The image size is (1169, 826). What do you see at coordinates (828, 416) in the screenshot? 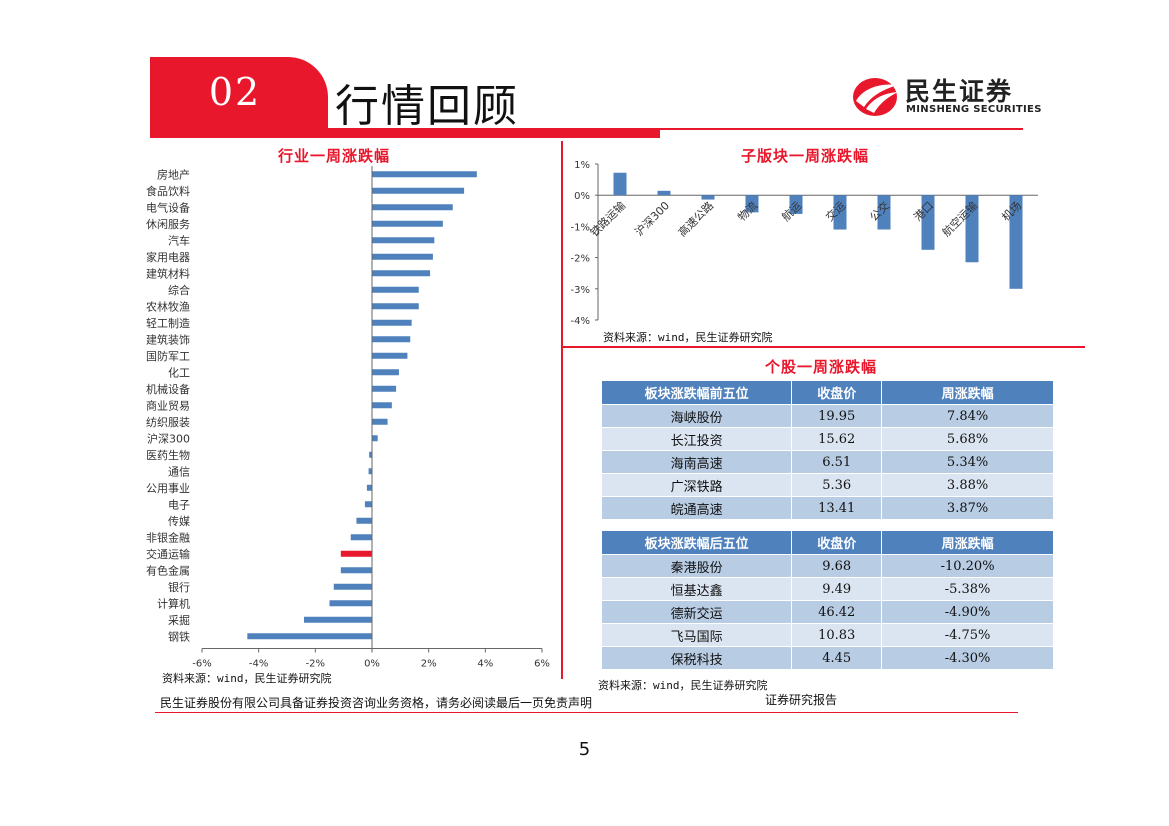
I see `table-row: 海峡股份 19.95 7.84%` at bounding box center [828, 416].